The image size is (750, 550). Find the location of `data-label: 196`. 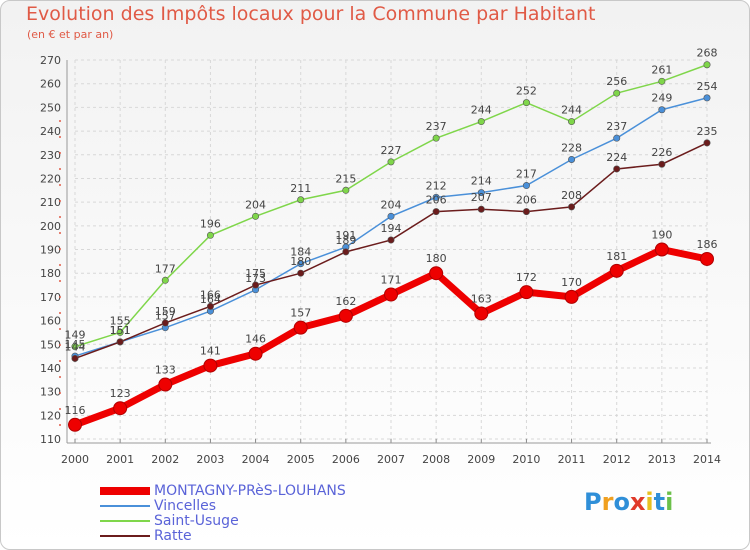

data-label: 196 is located at coordinates (210, 223).